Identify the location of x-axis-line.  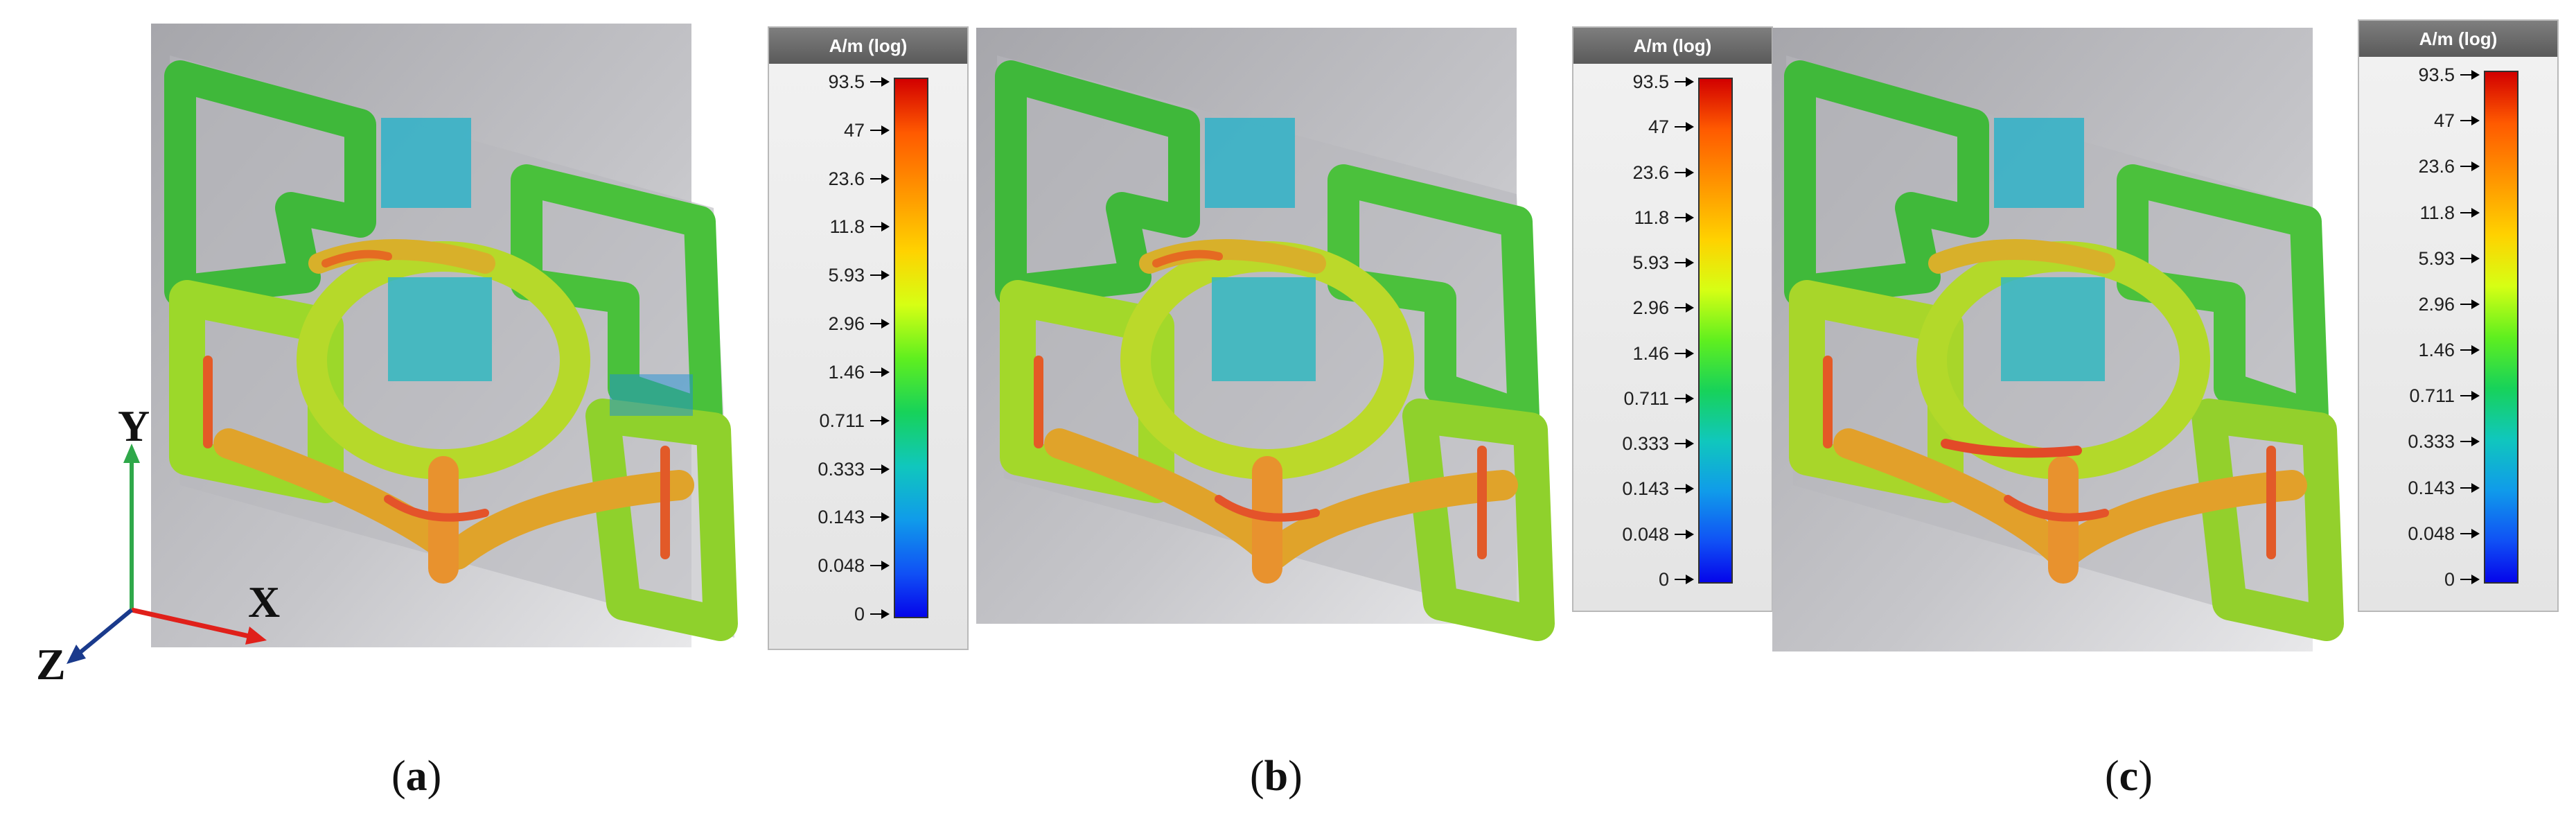
(190, 623).